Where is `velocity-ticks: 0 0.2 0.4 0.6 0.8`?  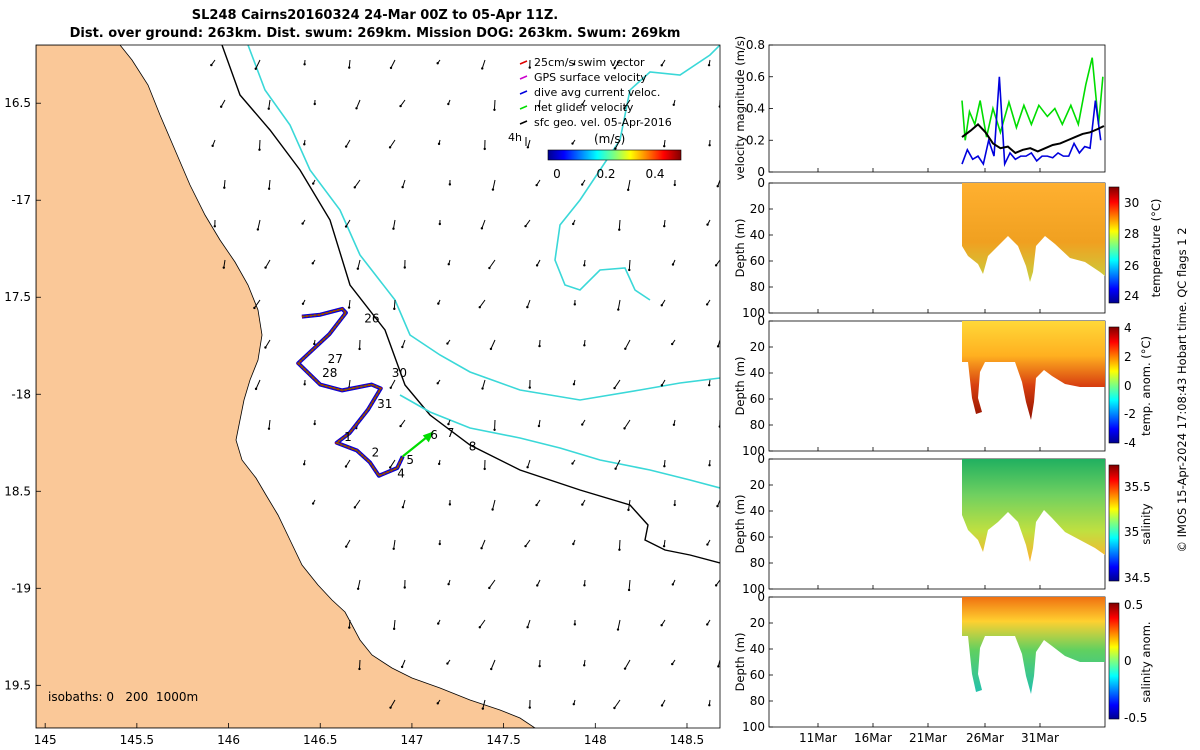 velocity-ticks: 0 0.2 0.4 0.6 0.8 is located at coordinates (759, 108).